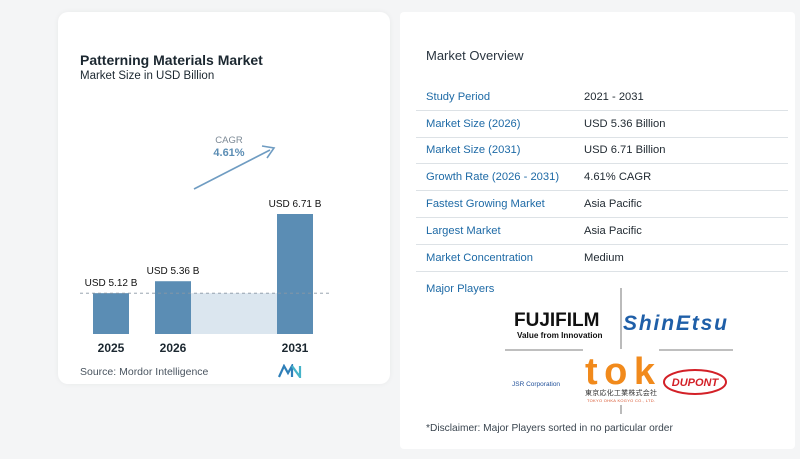 This screenshot has height=459, width=800. I want to click on overview-row: Largest Market Asia Pacific, so click(602, 231).